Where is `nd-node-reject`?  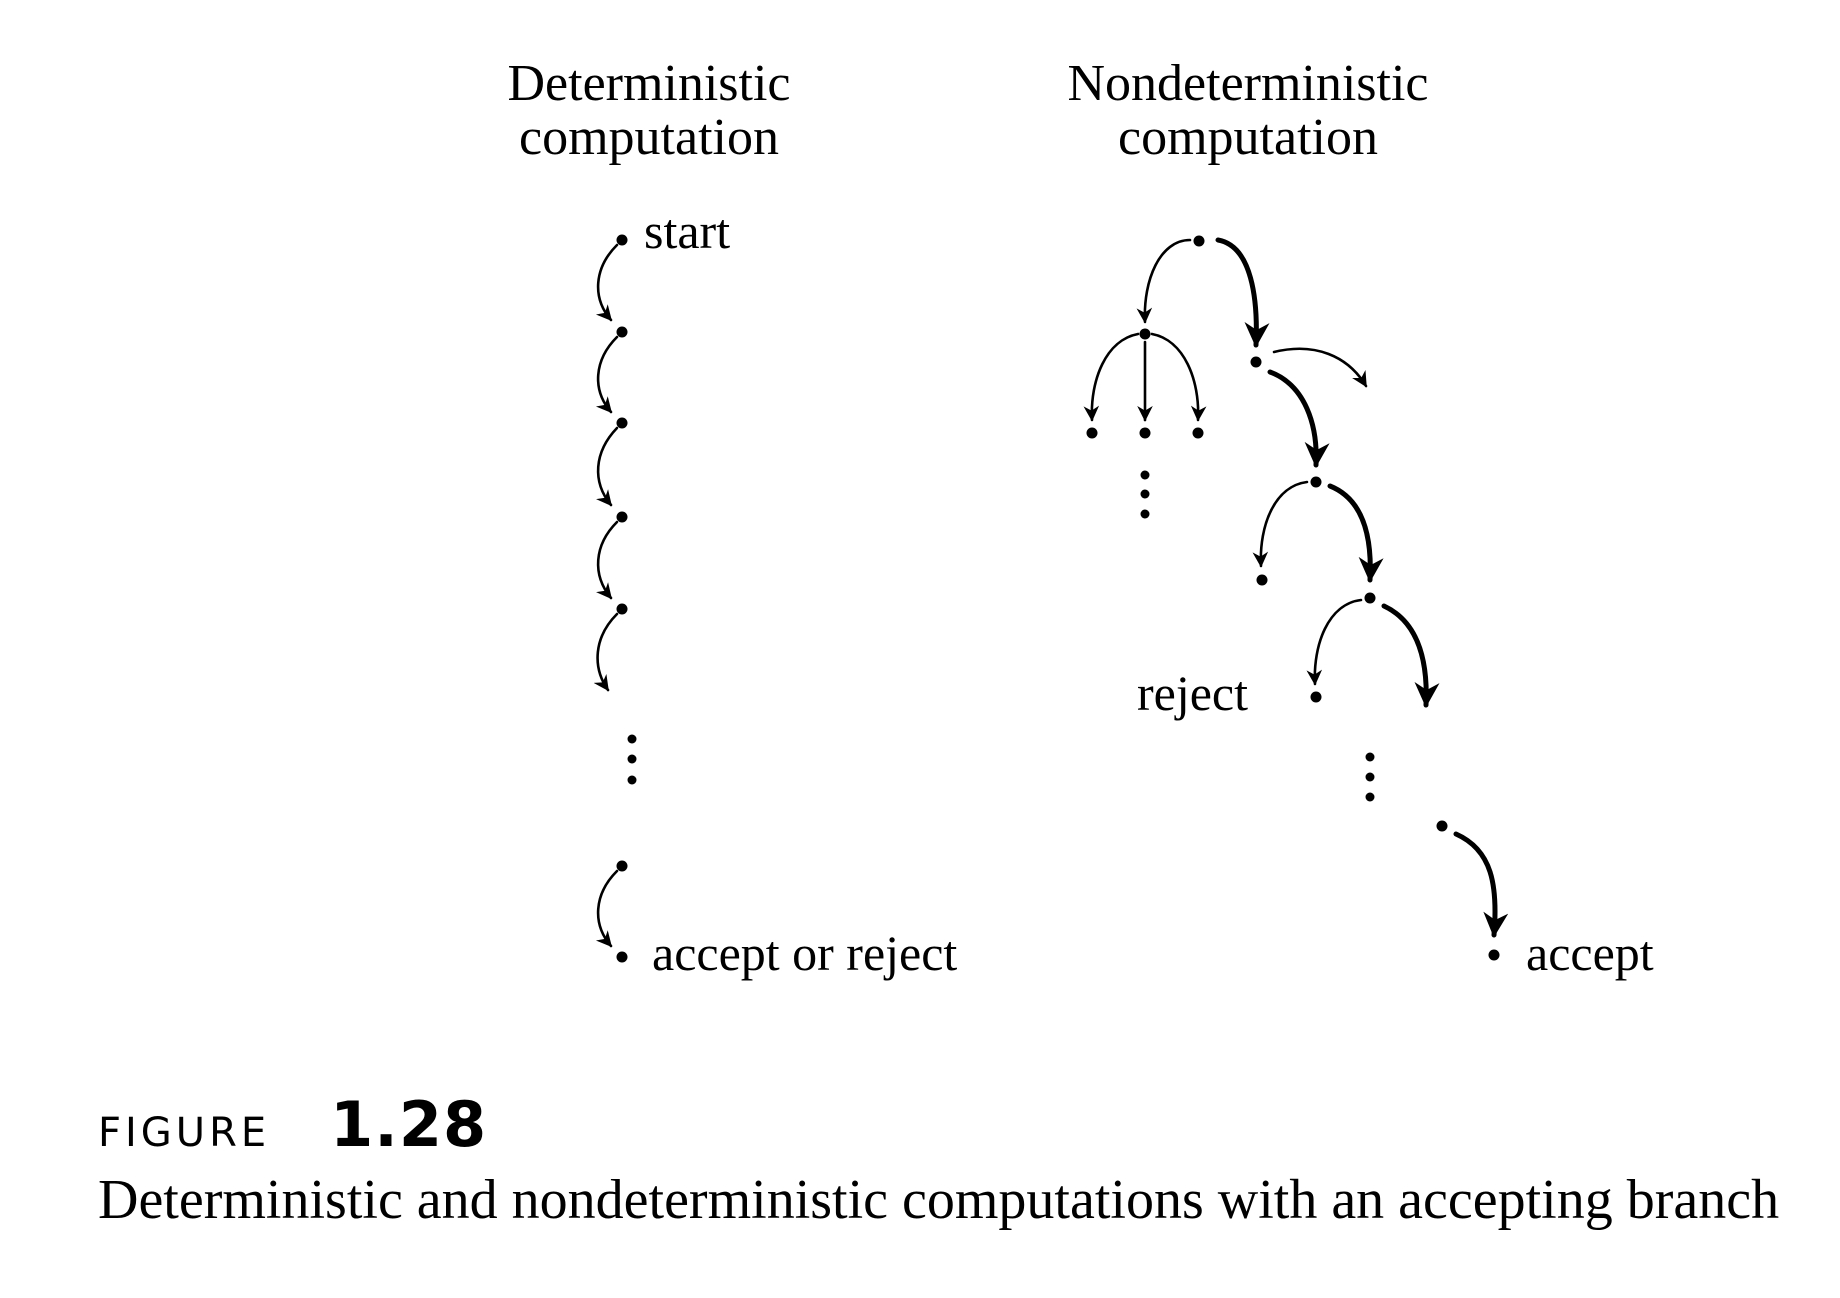 nd-node-reject is located at coordinates (1316, 697).